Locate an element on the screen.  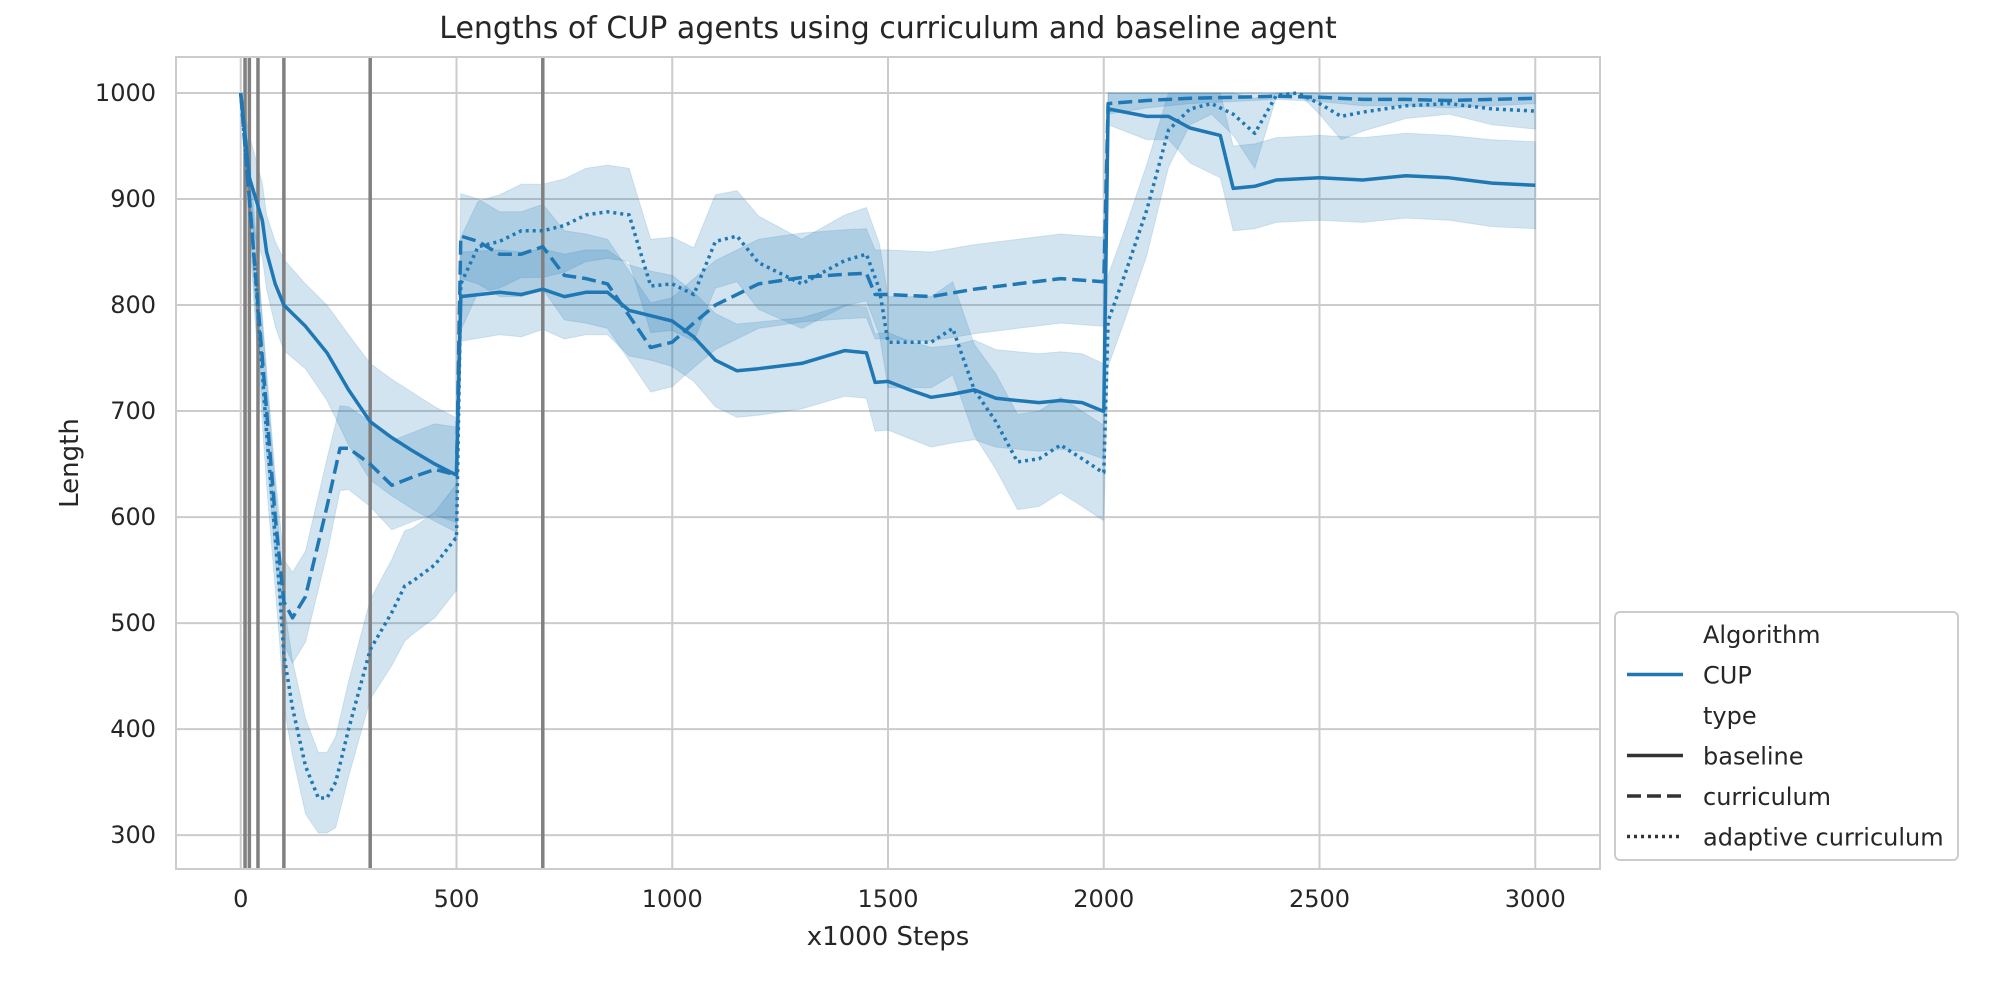
y-tick-label: 1000 is located at coordinates (125, 93).